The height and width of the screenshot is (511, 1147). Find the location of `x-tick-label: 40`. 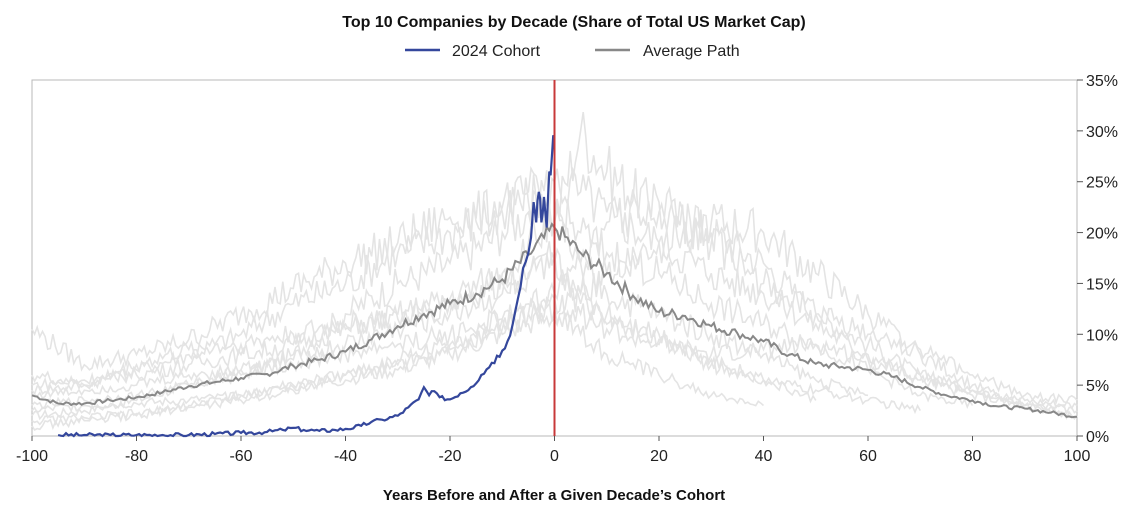

x-tick-label: 40 is located at coordinates (764, 456).